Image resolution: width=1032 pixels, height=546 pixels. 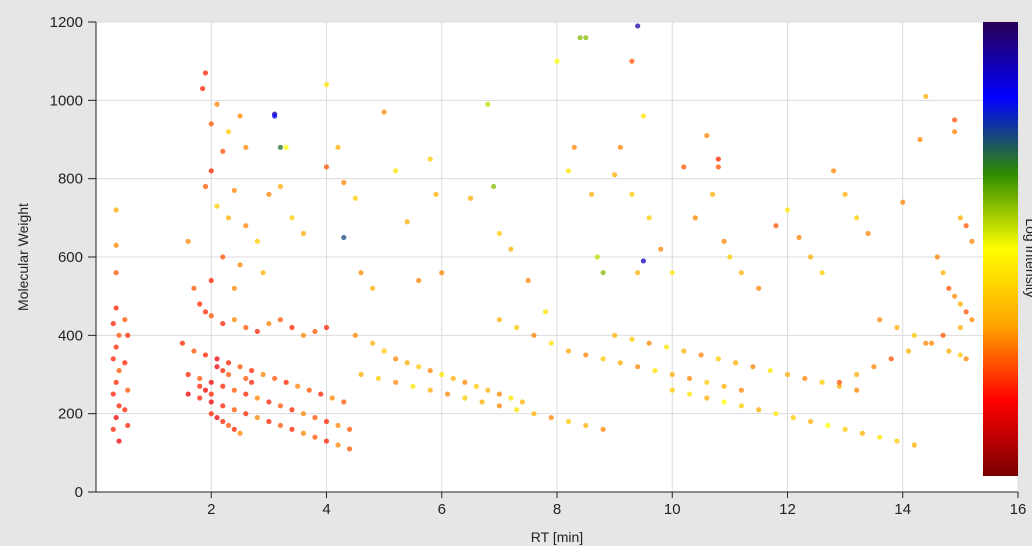 I want to click on y-tick-label: 1000, so click(x=66, y=100).